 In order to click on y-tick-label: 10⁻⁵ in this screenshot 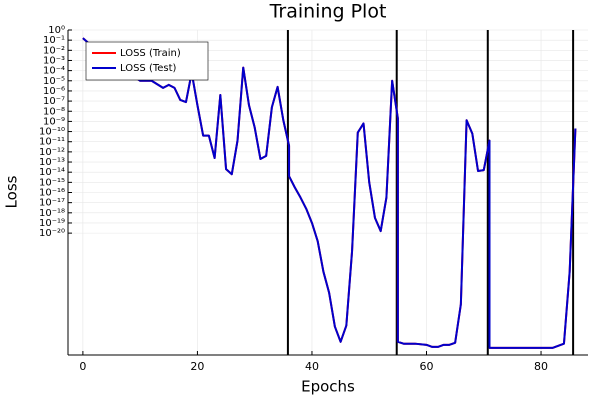, I will do `click(54, 81)`.